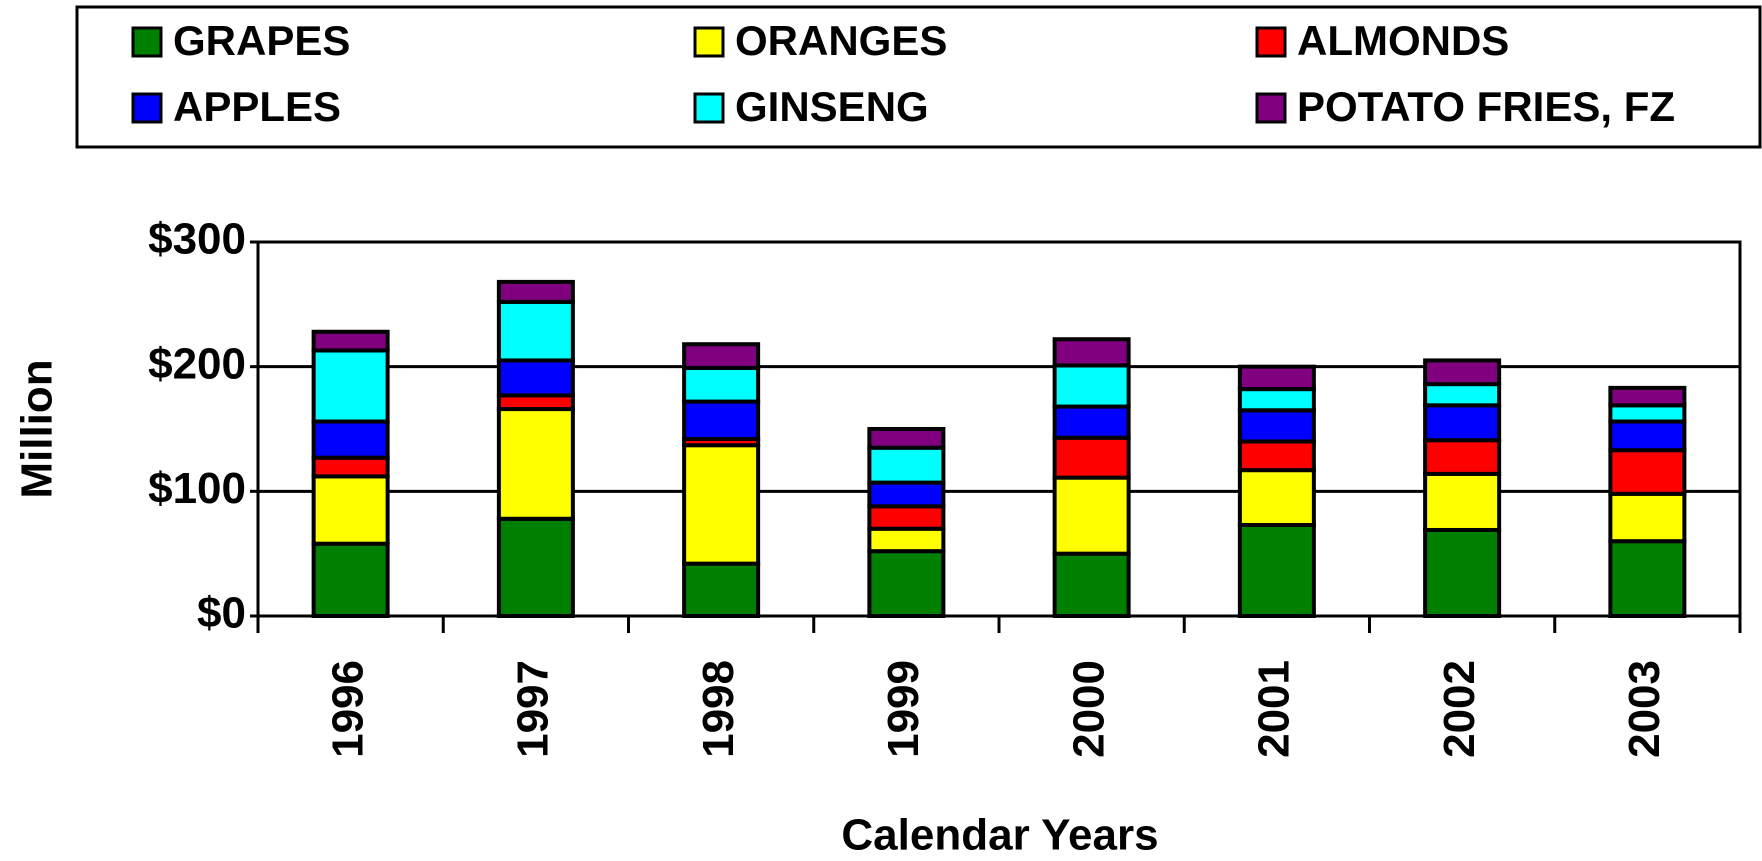 The image size is (1762, 861). What do you see at coordinates (1403, 40) in the screenshot?
I see `legend-label: ALMONDS` at bounding box center [1403, 40].